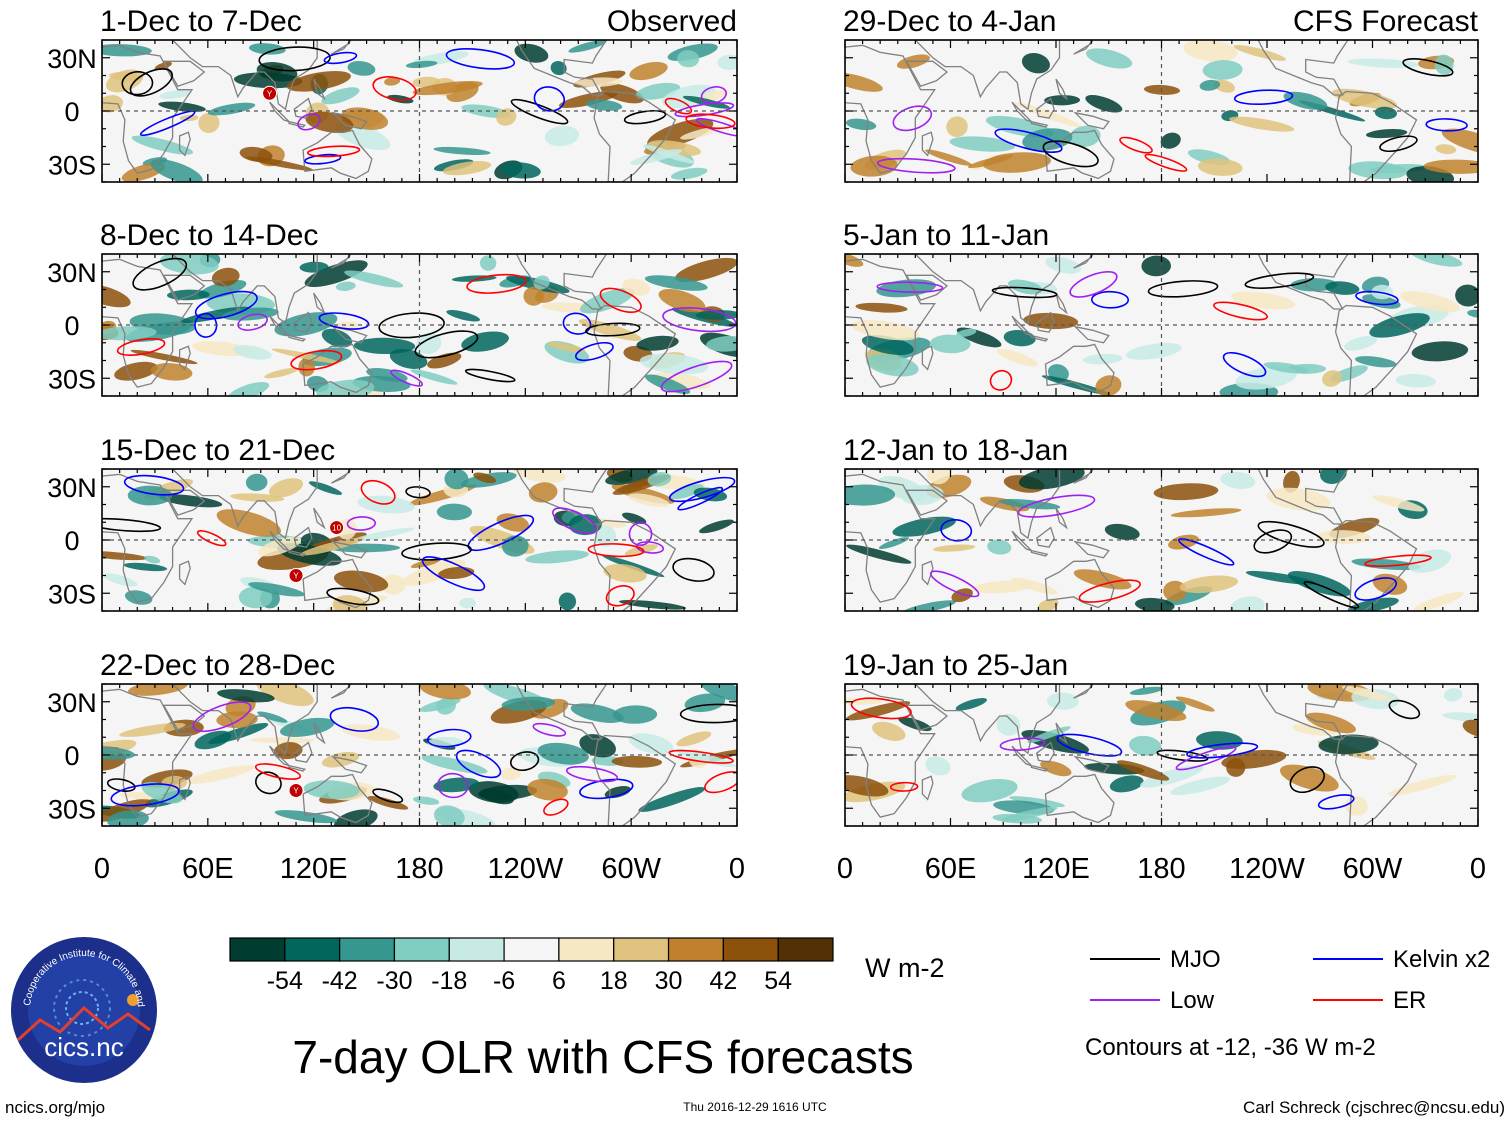 This screenshot has width=1510, height=1121. I want to click on x-tick-label: 60E, so click(951, 869).